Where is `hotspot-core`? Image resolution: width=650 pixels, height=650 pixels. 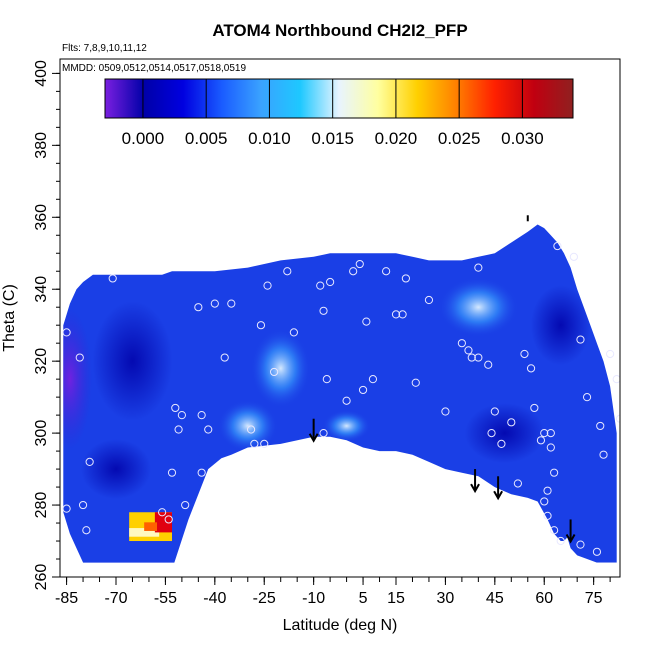
hotspot-core is located at coordinates (163, 522).